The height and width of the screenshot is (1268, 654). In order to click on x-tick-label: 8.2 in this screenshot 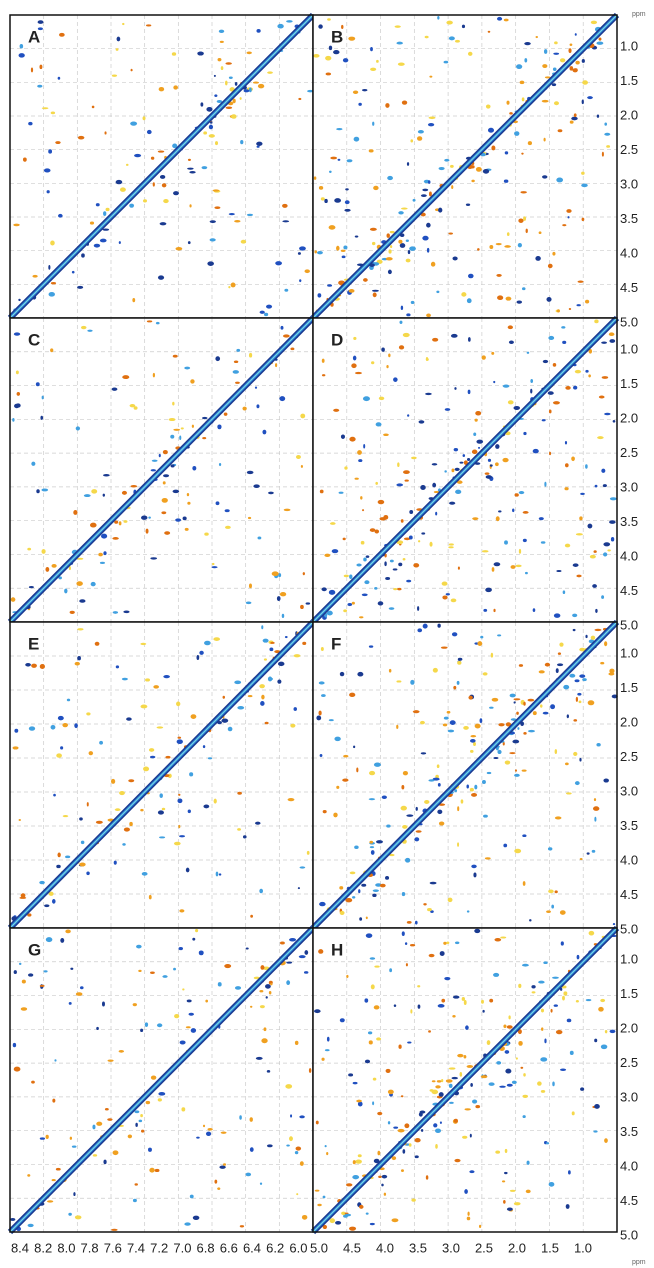, I will do `click(43, 1247)`.